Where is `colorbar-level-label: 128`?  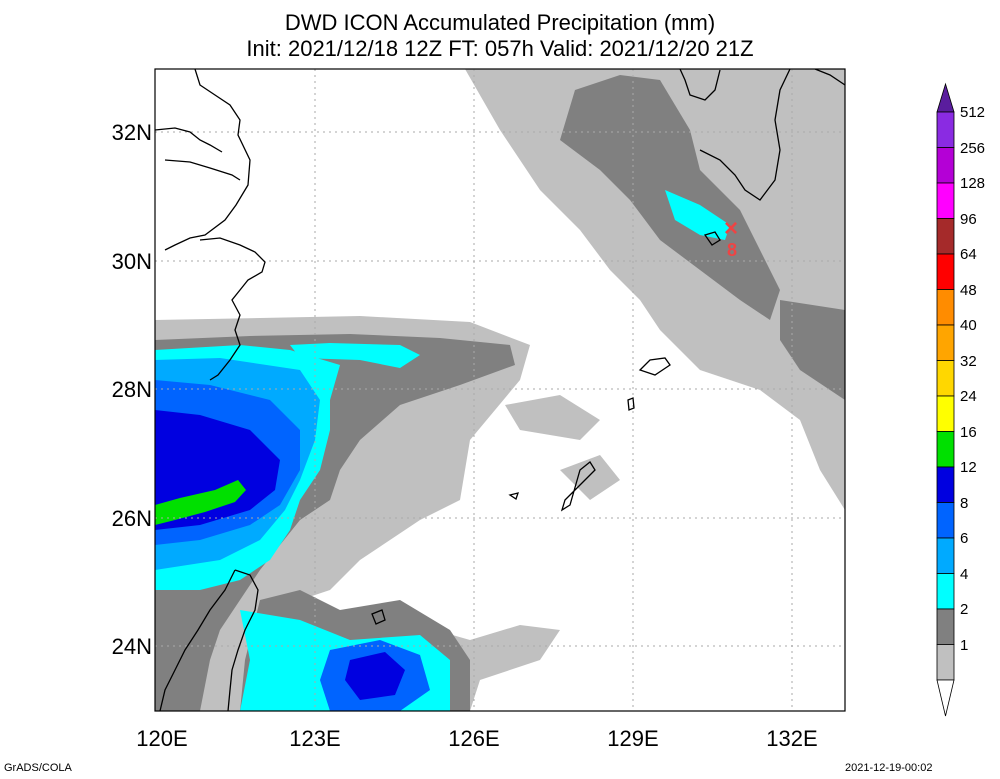 colorbar-level-label: 128 is located at coordinates (973, 183).